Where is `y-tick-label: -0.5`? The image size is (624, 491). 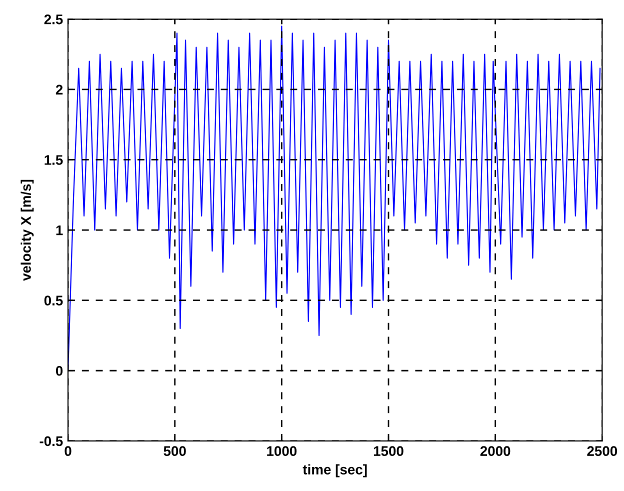 y-tick-label: -0.5 is located at coordinates (51, 441).